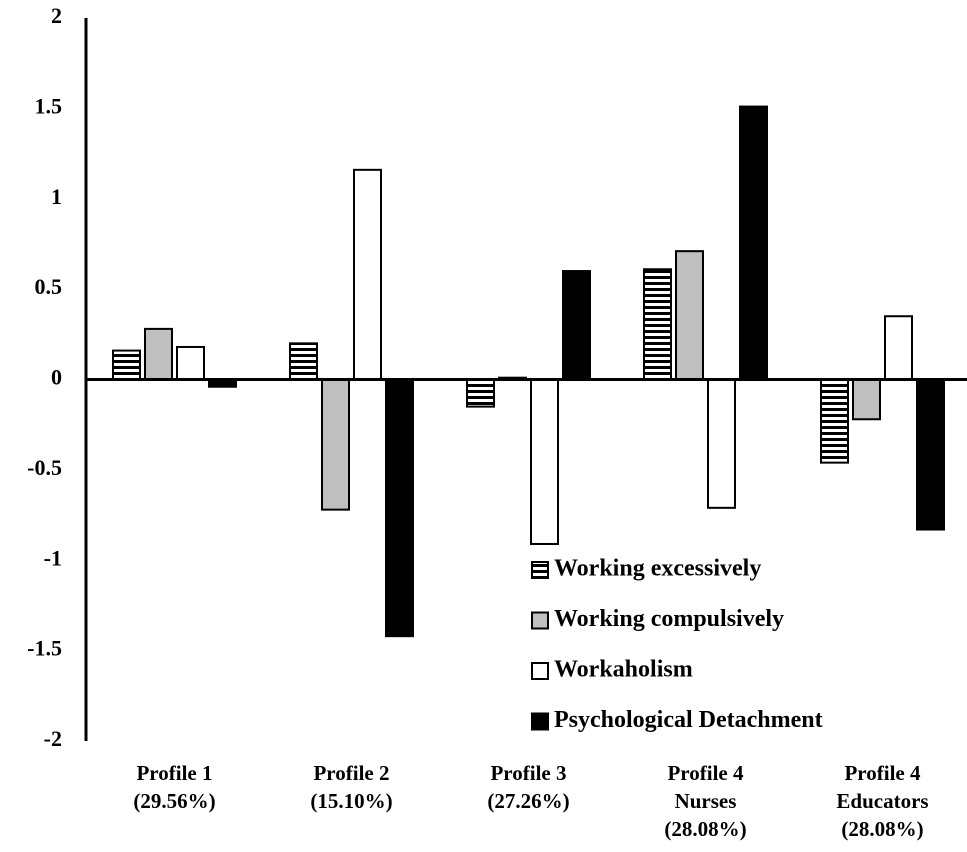  What do you see at coordinates (56, 377) in the screenshot?
I see `y-tick-label: 0` at bounding box center [56, 377].